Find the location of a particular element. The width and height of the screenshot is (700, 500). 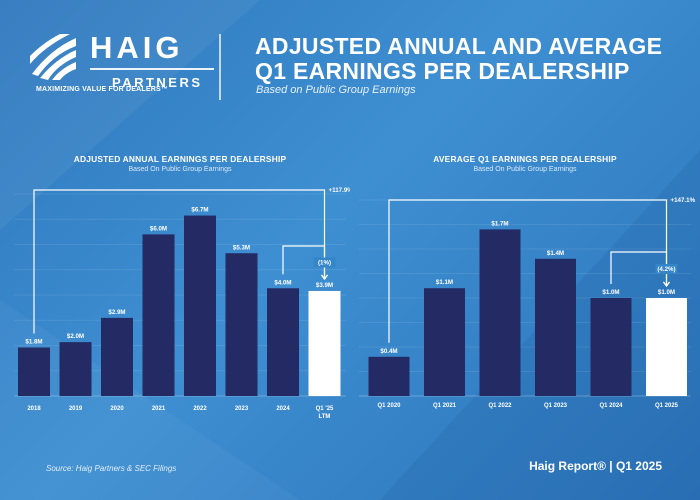

chart-title: AVERAGE Q1 EARNINGS PER DEALERSHIP is located at coordinates (525, 159).